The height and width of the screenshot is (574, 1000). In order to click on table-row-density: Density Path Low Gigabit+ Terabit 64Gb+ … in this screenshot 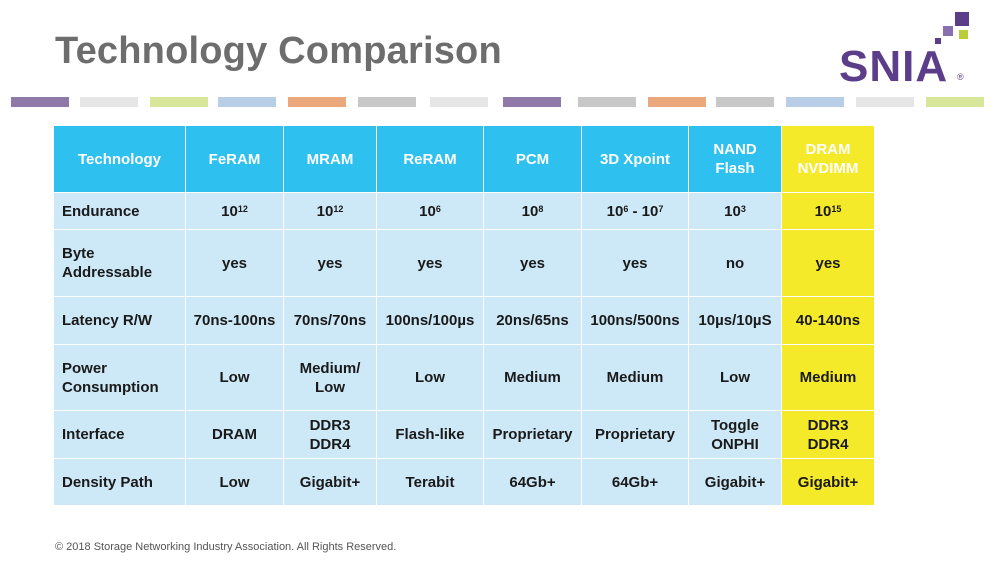, I will do `click(464, 482)`.